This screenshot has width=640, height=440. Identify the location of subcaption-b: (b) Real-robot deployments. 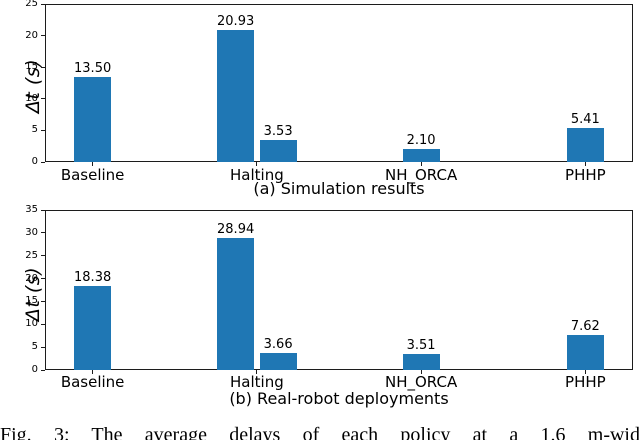
(339, 398).